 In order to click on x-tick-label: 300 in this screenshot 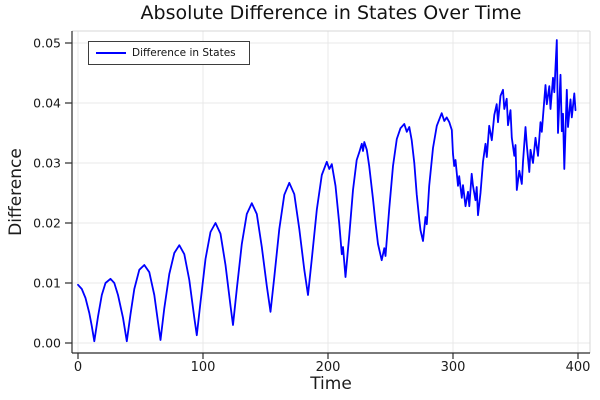, I will do `click(453, 367)`.